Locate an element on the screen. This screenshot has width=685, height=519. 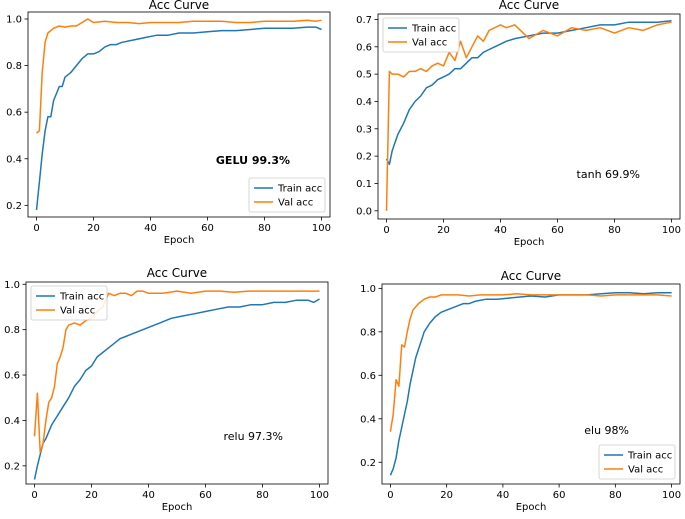
y-tick-label: 0.1 is located at coordinates (364, 184).